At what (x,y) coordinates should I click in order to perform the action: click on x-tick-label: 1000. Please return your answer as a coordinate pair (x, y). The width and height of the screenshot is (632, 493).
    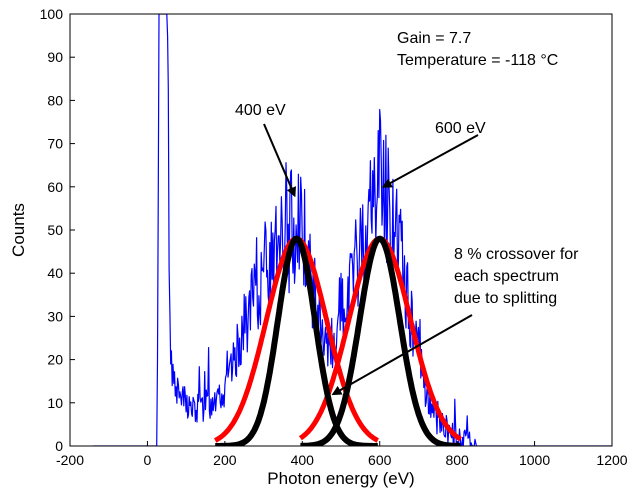
    Looking at the image, I should click on (534, 460).